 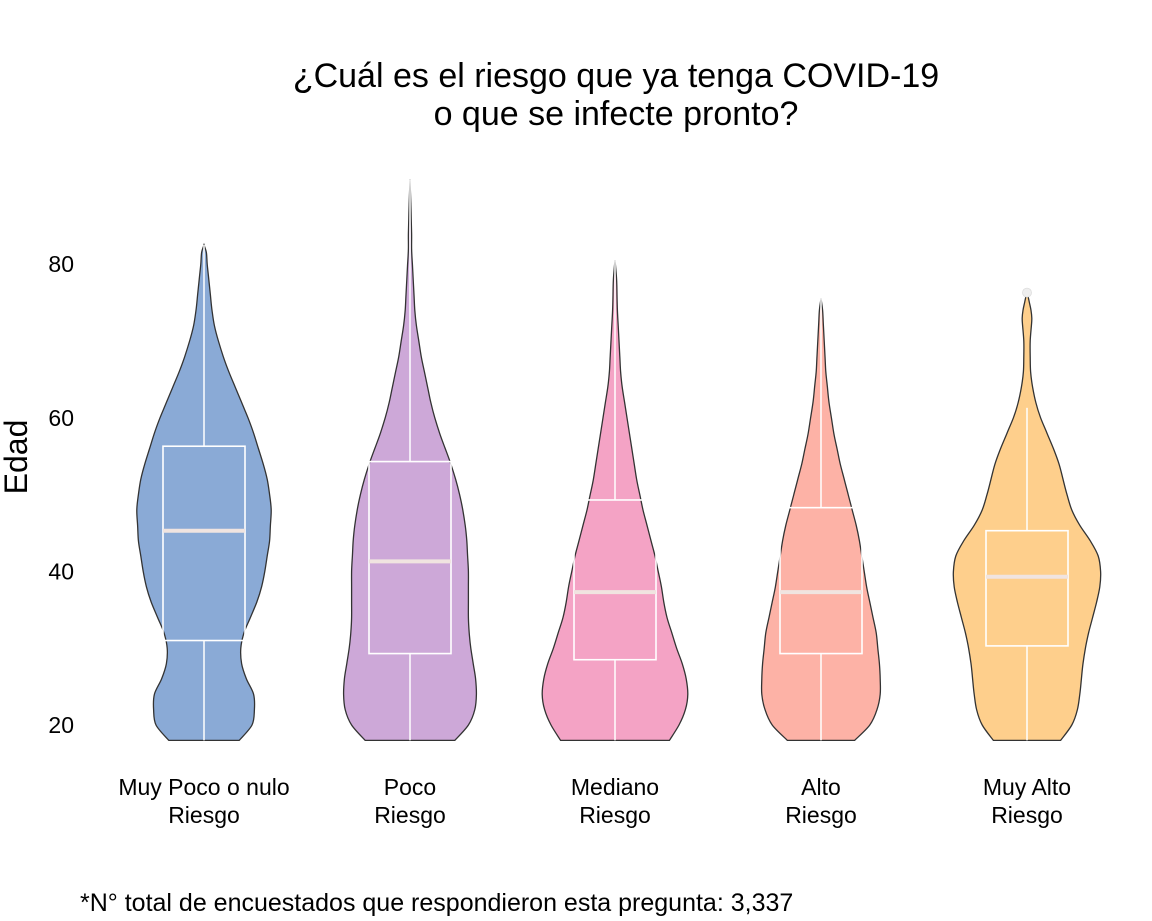 I want to click on y-axis-ticks: 20 40 60 80, so click(x=61, y=494).